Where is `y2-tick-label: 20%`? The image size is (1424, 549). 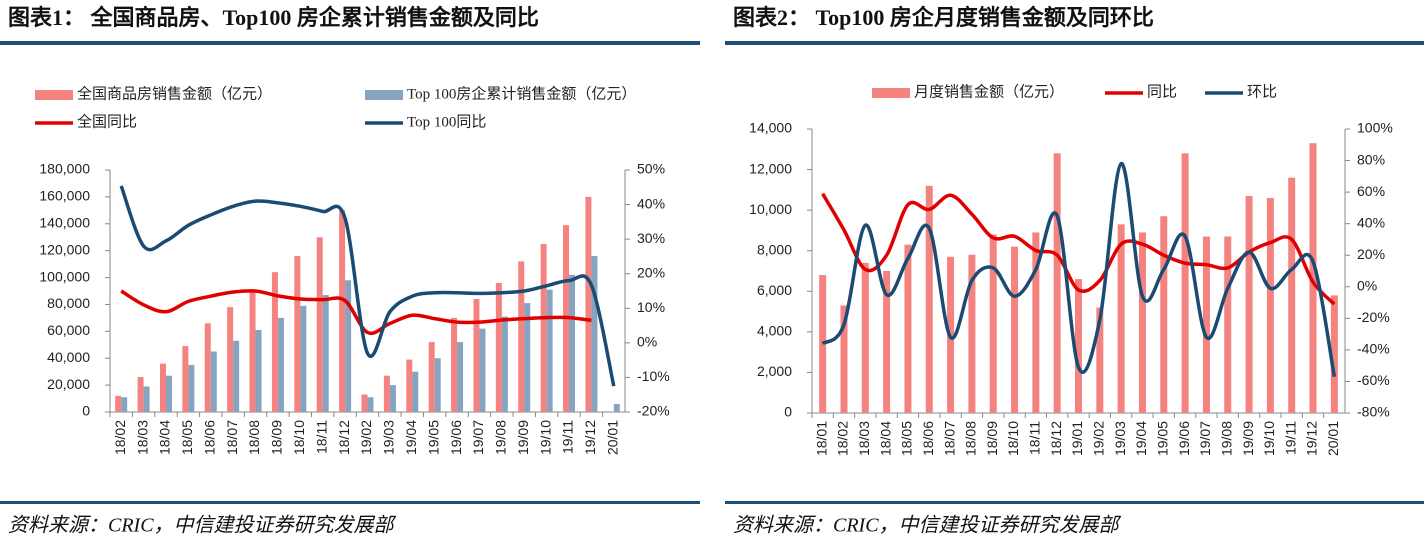 y2-tick-label: 20% is located at coordinates (1371, 254).